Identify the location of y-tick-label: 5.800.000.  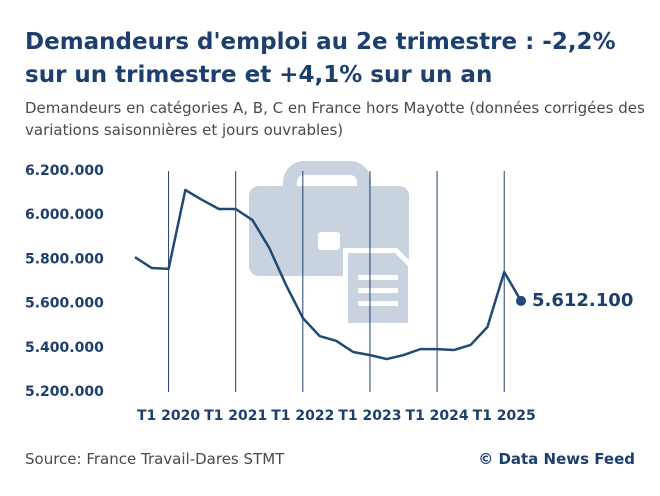
(64, 259).